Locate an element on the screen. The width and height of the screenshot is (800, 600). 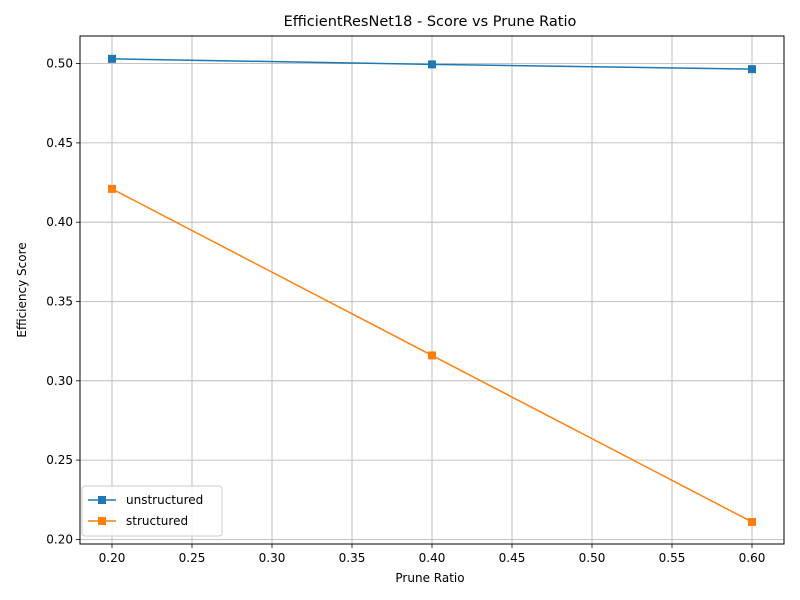
y-tick-label: 0.40 is located at coordinates (59, 222).